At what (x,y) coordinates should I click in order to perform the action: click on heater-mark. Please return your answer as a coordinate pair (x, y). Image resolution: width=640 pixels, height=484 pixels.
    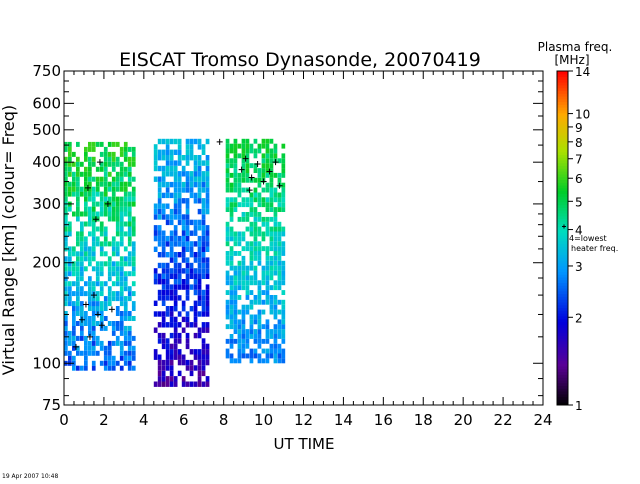
    Looking at the image, I should click on (257, 164).